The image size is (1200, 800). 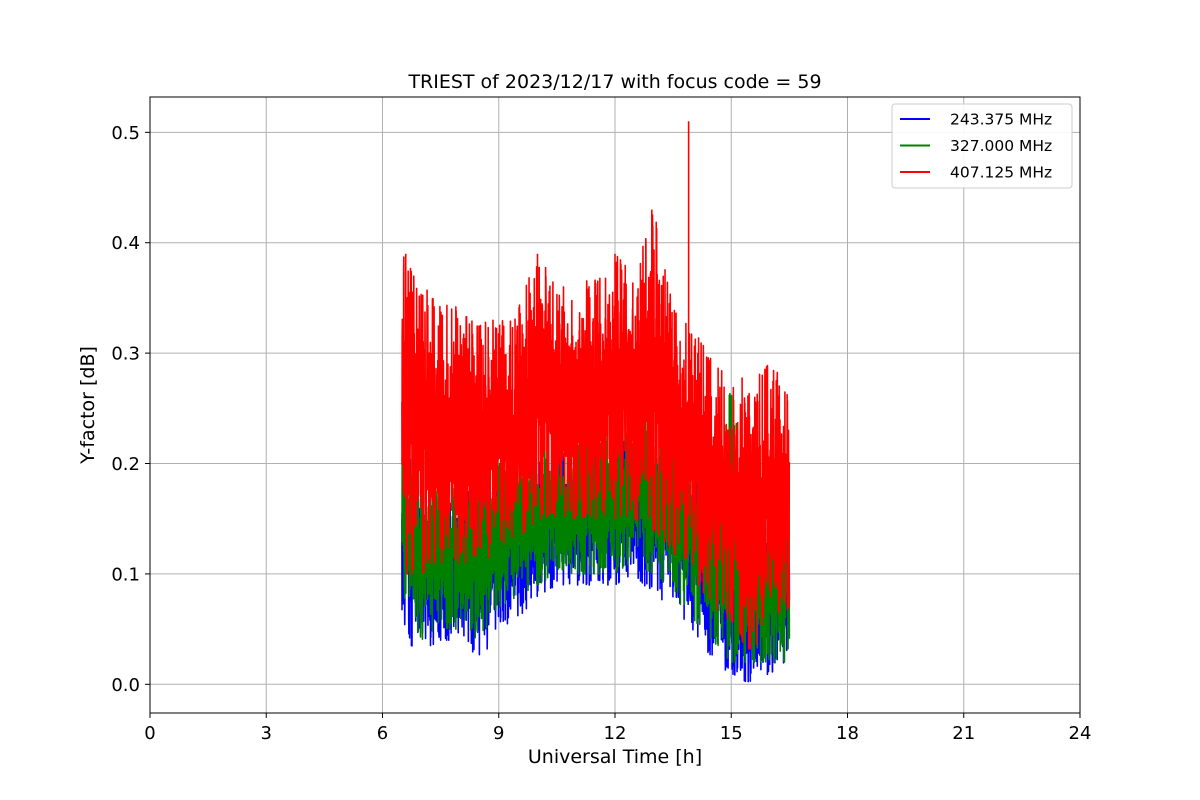 I want to click on x-tick-label: 24, so click(x=1080, y=733).